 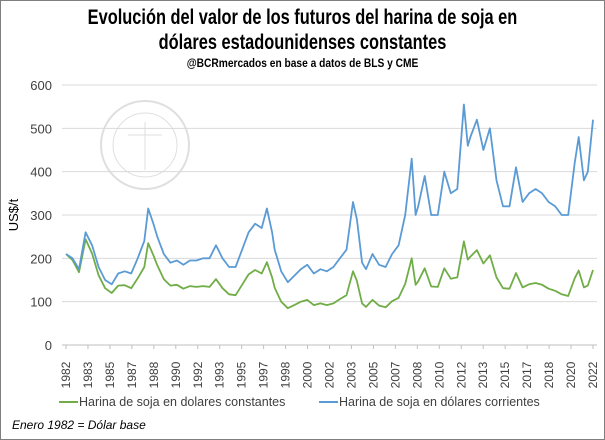 I want to click on x-tick-label: 2002, so click(x=330, y=374).